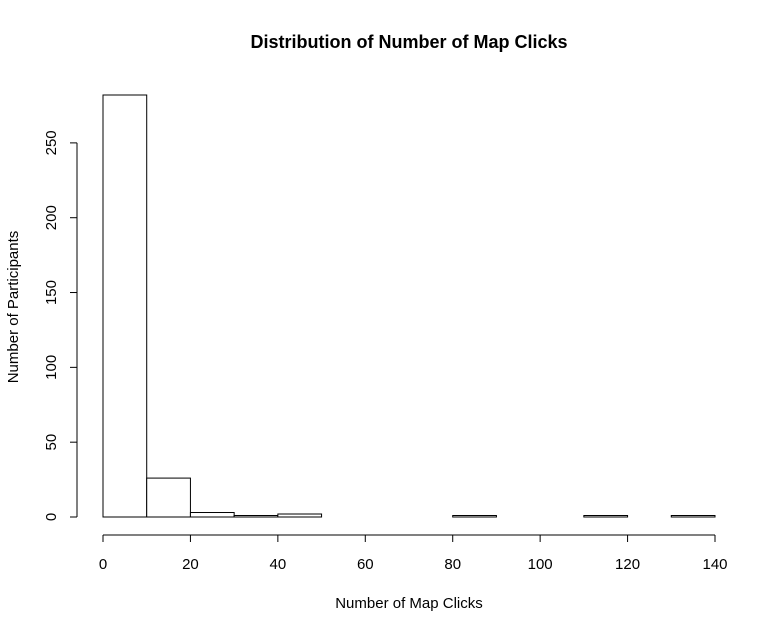  Describe the element at coordinates (408, 42) in the screenshot. I see `chart-title: Distribution of Number of Map Clicks` at that location.